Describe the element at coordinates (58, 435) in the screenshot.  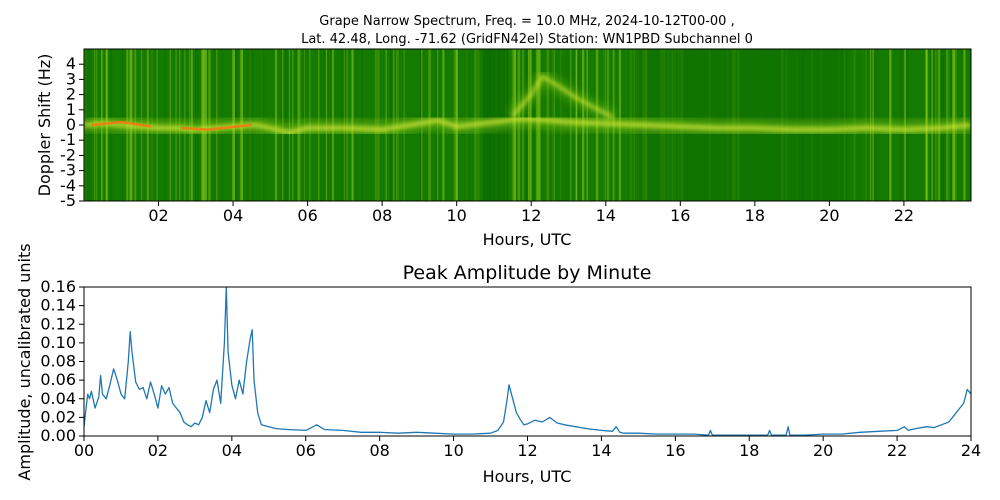
I see `y-tick-label: 0.00` at that location.